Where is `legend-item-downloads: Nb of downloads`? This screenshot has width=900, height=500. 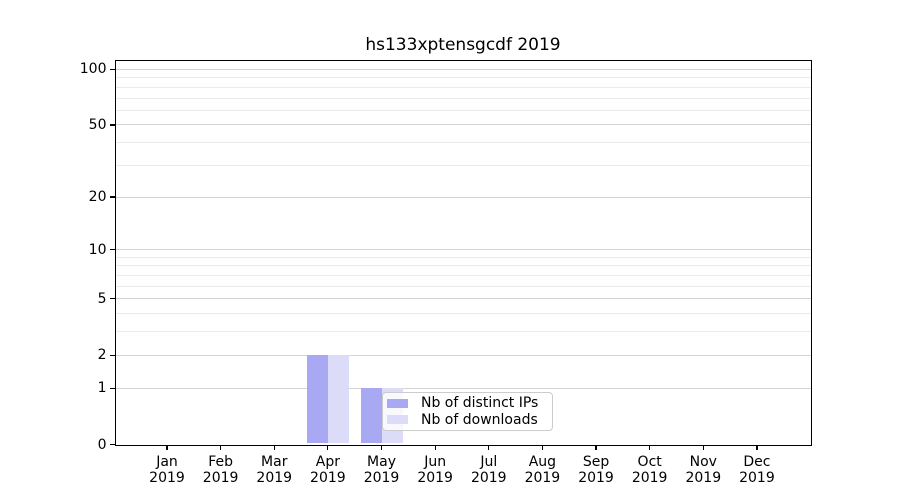 legend-item-downloads: Nb of downloads is located at coordinates (466, 420).